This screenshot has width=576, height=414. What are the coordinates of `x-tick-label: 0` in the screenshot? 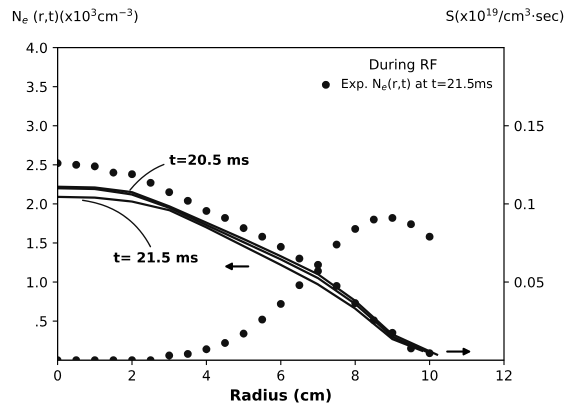 It's located at (58, 375).